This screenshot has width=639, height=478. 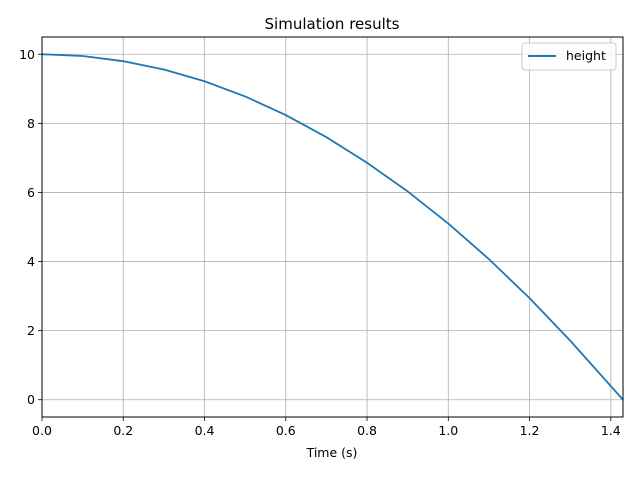 I want to click on x-tick-label: 0.6, so click(x=286, y=430).